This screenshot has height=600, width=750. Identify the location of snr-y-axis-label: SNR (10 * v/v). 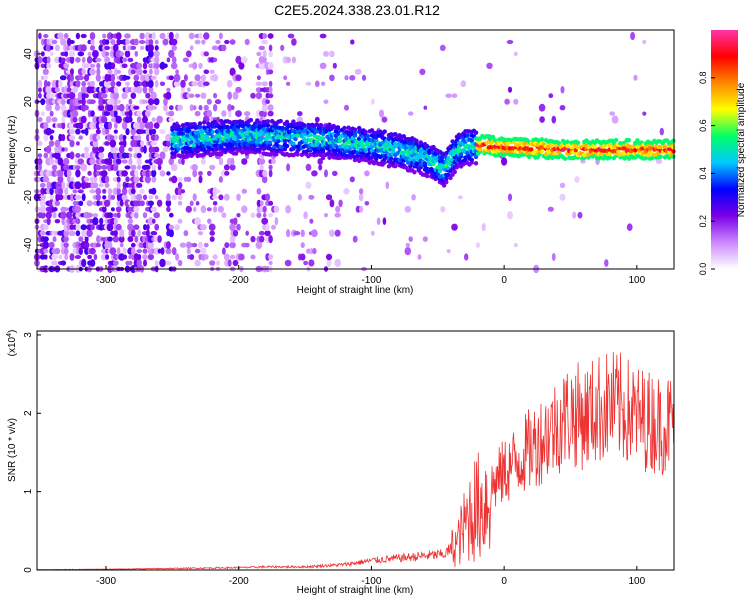
(12, 450).